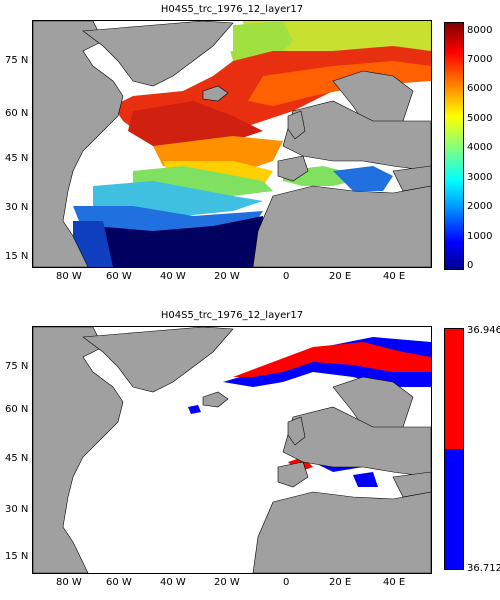 The image size is (500, 600). Describe the element at coordinates (119, 582) in the screenshot. I see `bottom-x-tick: 60 W` at that location.